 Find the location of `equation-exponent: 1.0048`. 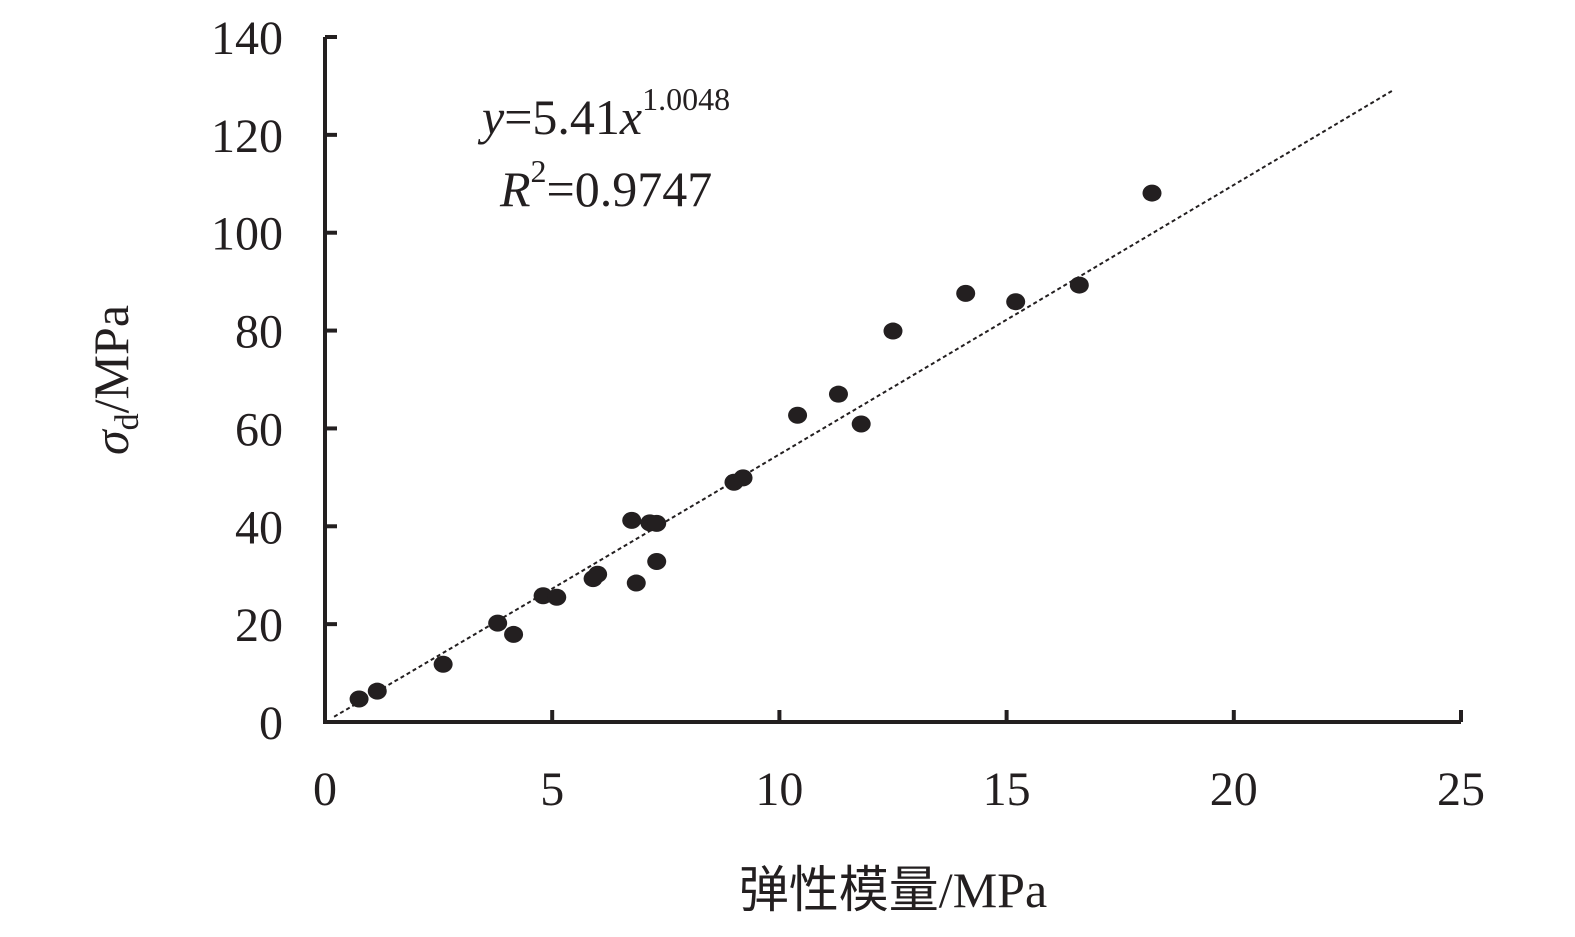

equation-exponent: 1.0048 is located at coordinates (686, 99).